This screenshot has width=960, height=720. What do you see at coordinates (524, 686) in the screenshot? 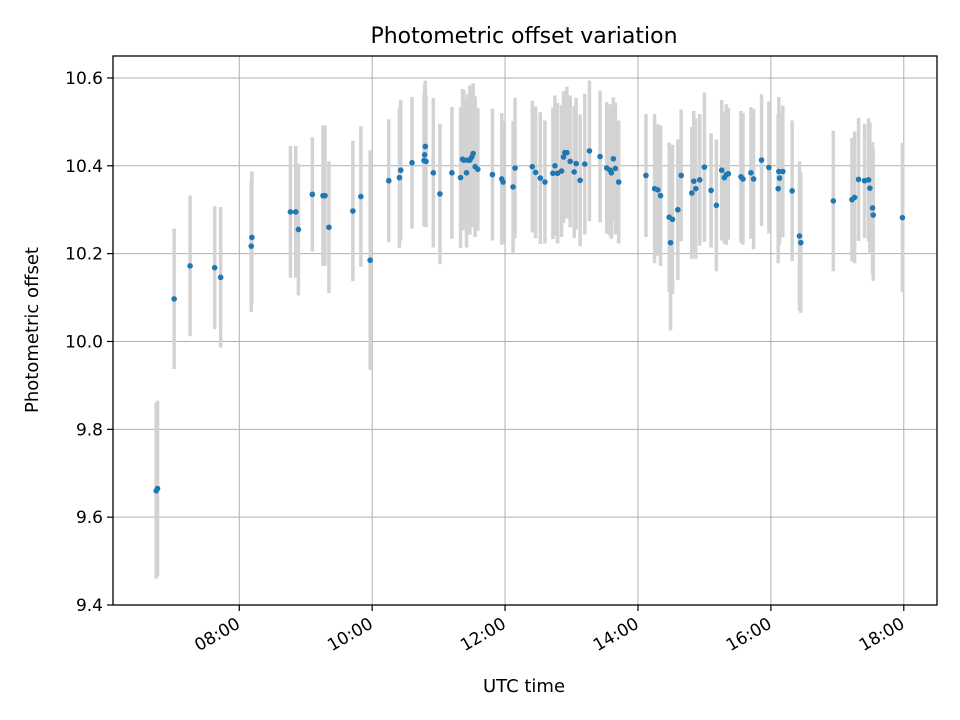
I see `x-axis-label: UTC time` at bounding box center [524, 686].